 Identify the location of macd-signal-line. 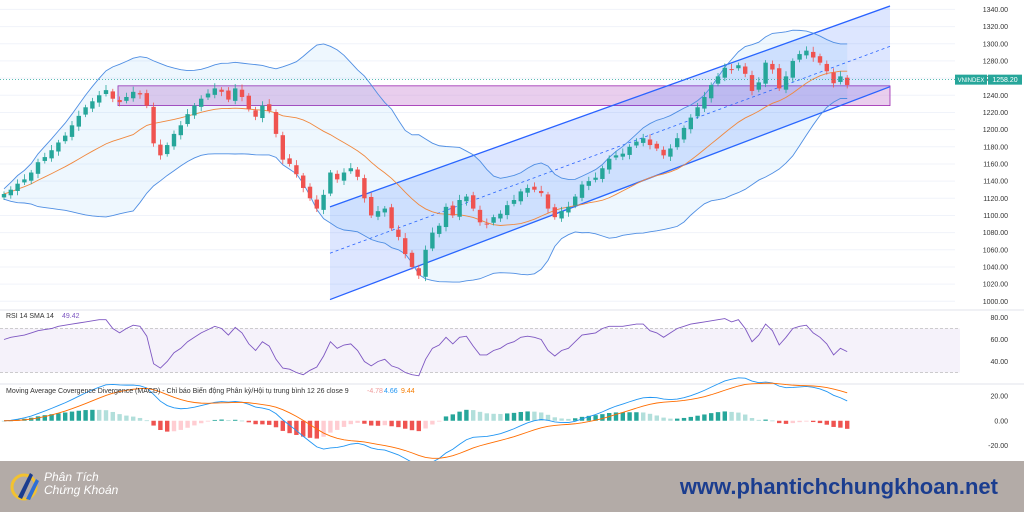
(425, 420).